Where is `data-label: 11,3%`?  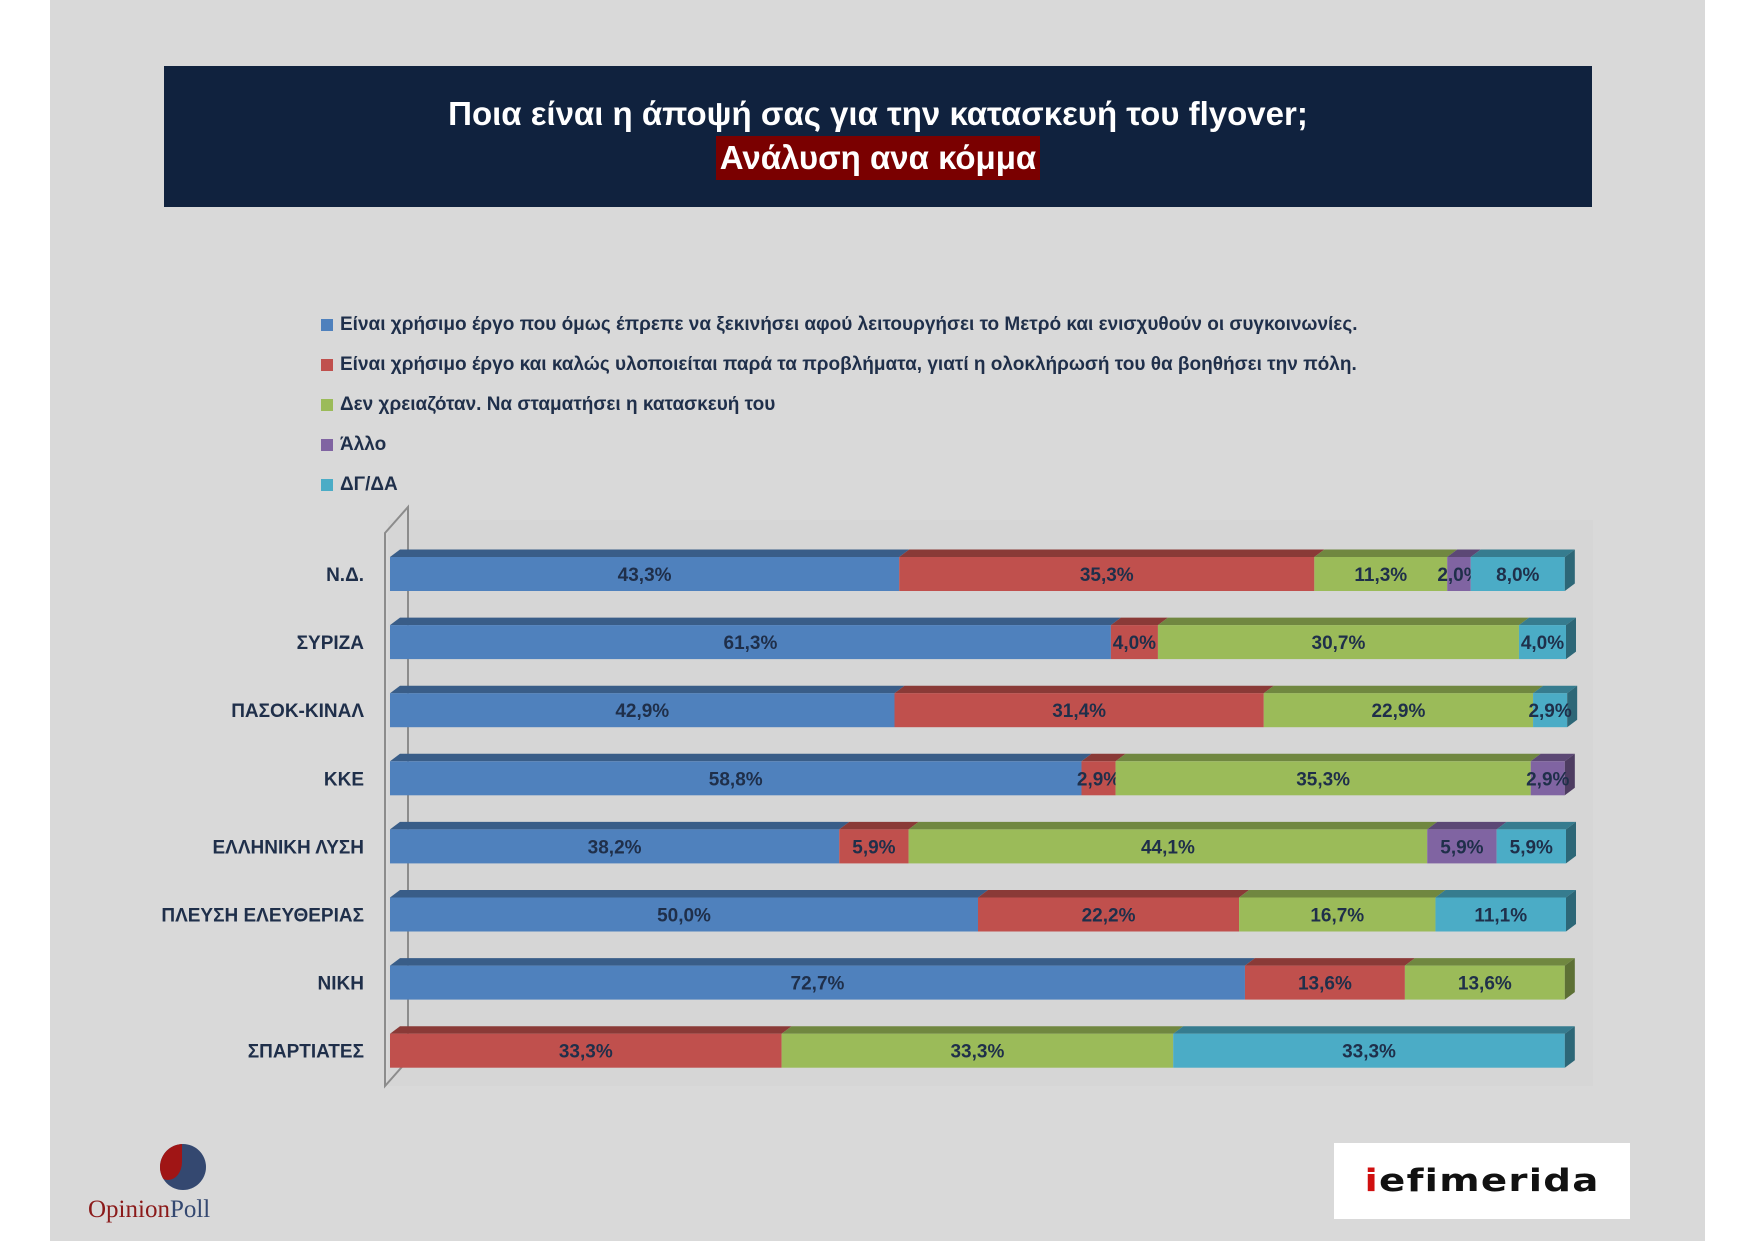
data-label: 11,3% is located at coordinates (1380, 575).